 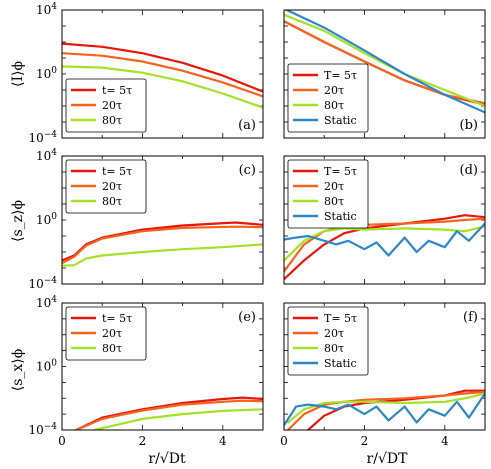 I want to click on y-axis-label-row-3: ⟨s_x⟩ϕ, so click(x=18, y=370).